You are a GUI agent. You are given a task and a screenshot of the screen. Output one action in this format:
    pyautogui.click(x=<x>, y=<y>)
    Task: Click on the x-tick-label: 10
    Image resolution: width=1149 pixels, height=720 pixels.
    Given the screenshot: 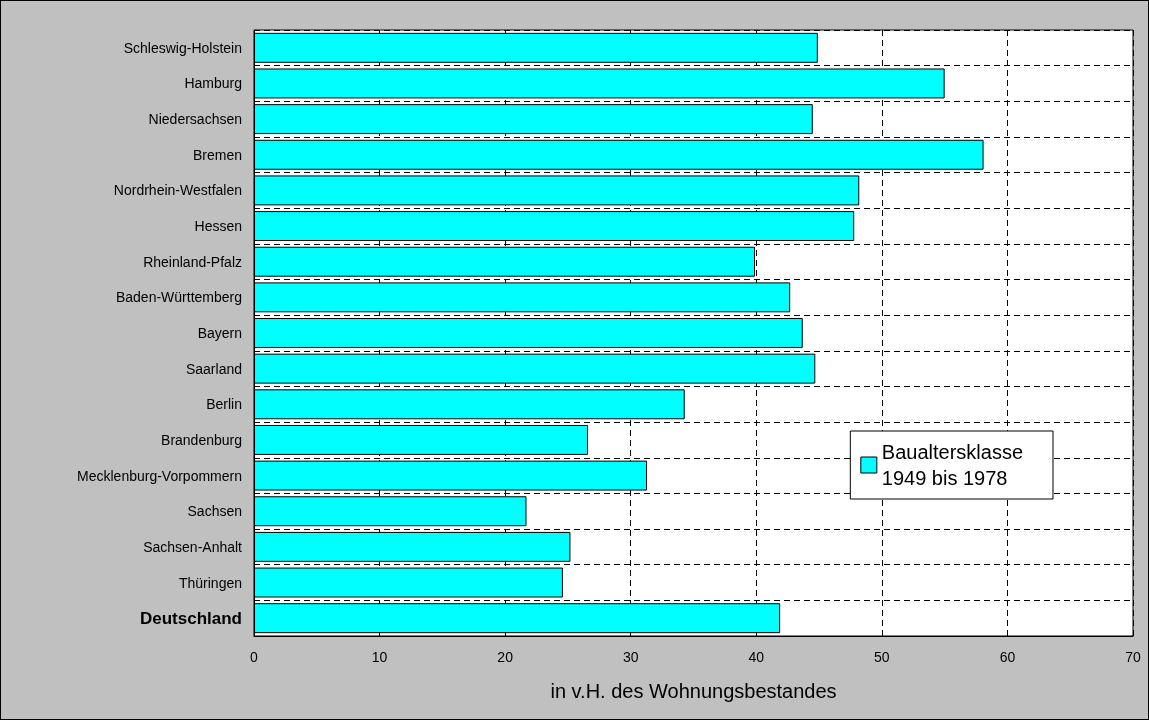 What is the action you would take?
    pyautogui.click(x=379, y=657)
    